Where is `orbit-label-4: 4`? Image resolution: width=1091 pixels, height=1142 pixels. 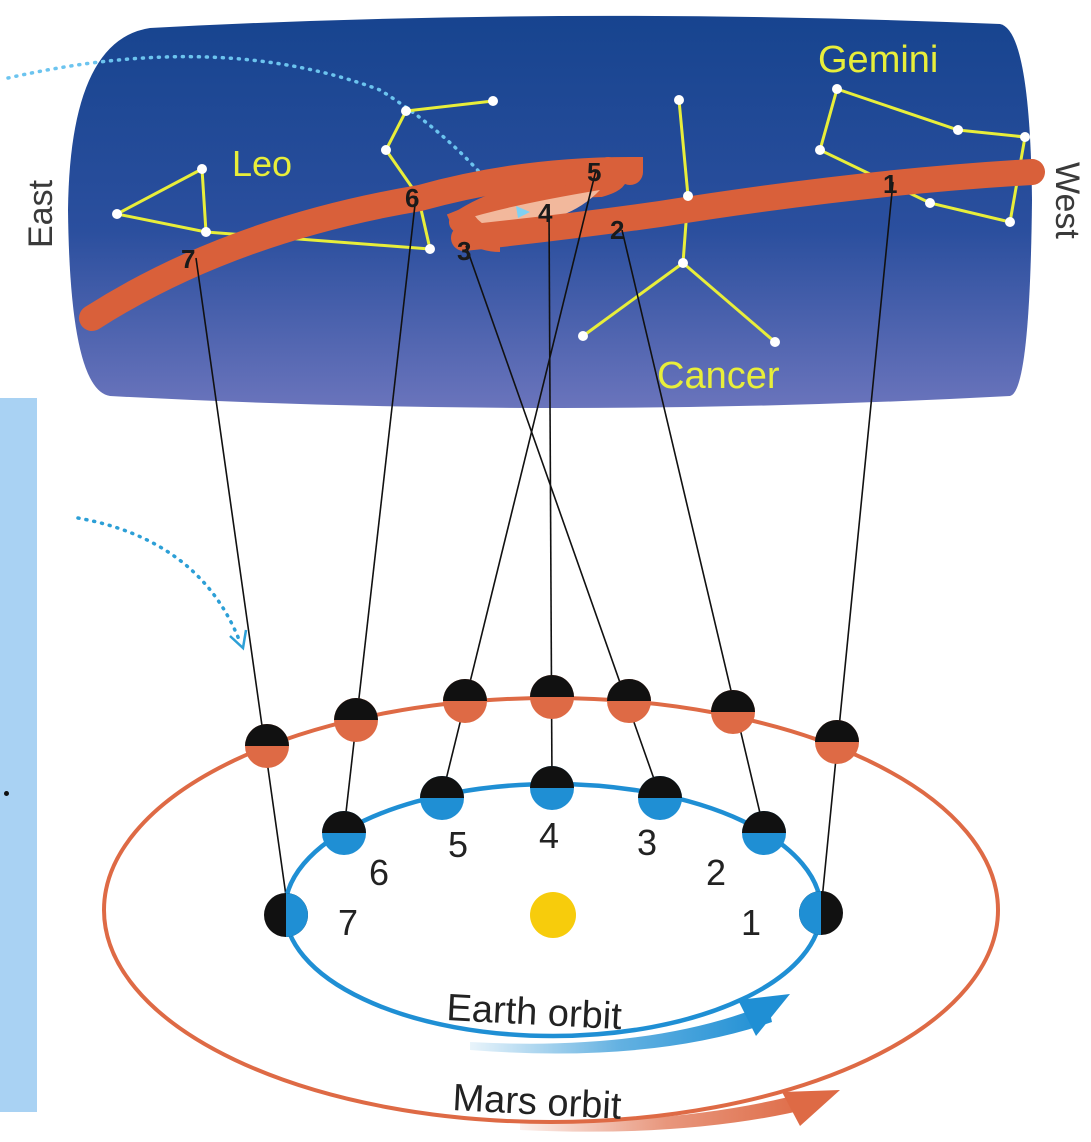 orbit-label-4: 4 is located at coordinates (549, 835).